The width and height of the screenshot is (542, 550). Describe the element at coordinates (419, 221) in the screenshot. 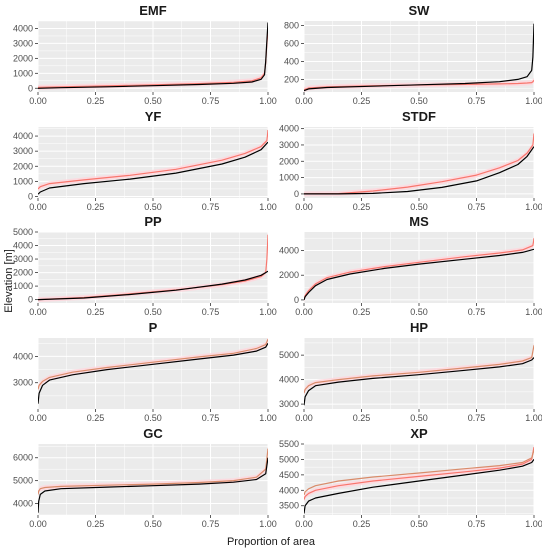

I see `panel-title-ms: MS` at that location.